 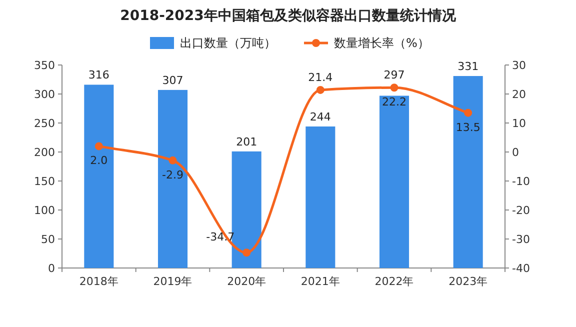 What do you see at coordinates (394, 281) in the screenshot?
I see `x-tick-label: 2022年` at bounding box center [394, 281].